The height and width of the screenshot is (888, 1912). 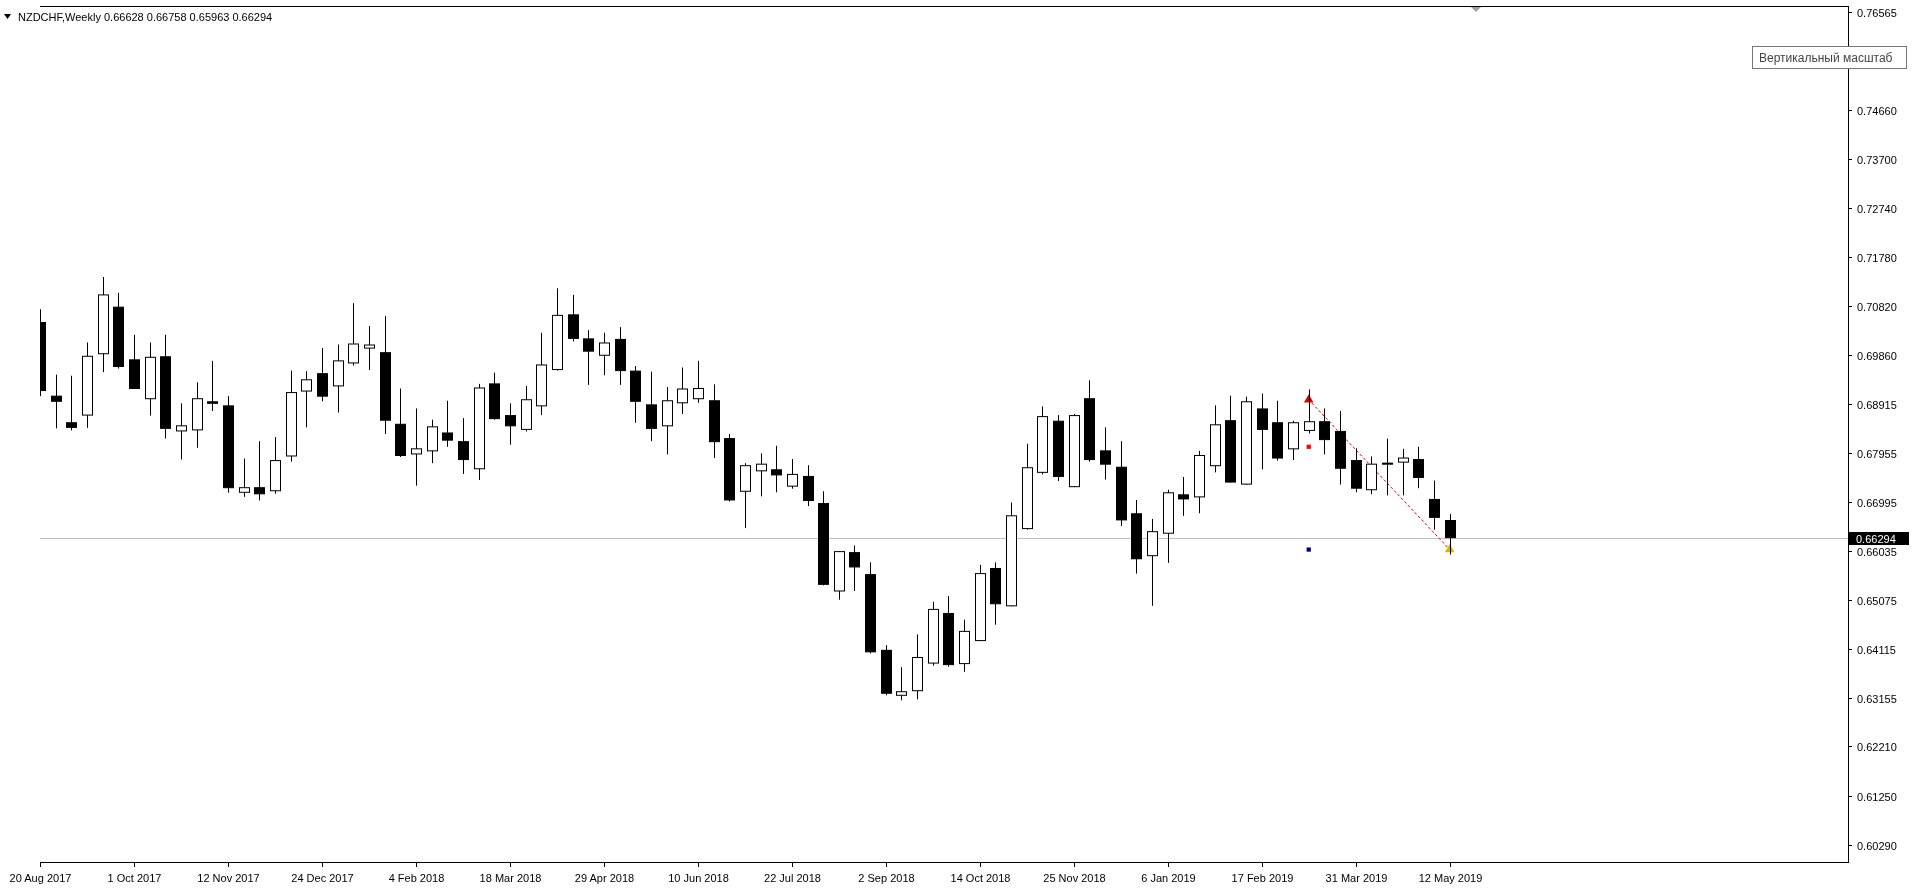 What do you see at coordinates (1877, 159) in the screenshot?
I see `y-tick-label: 0.73700` at bounding box center [1877, 159].